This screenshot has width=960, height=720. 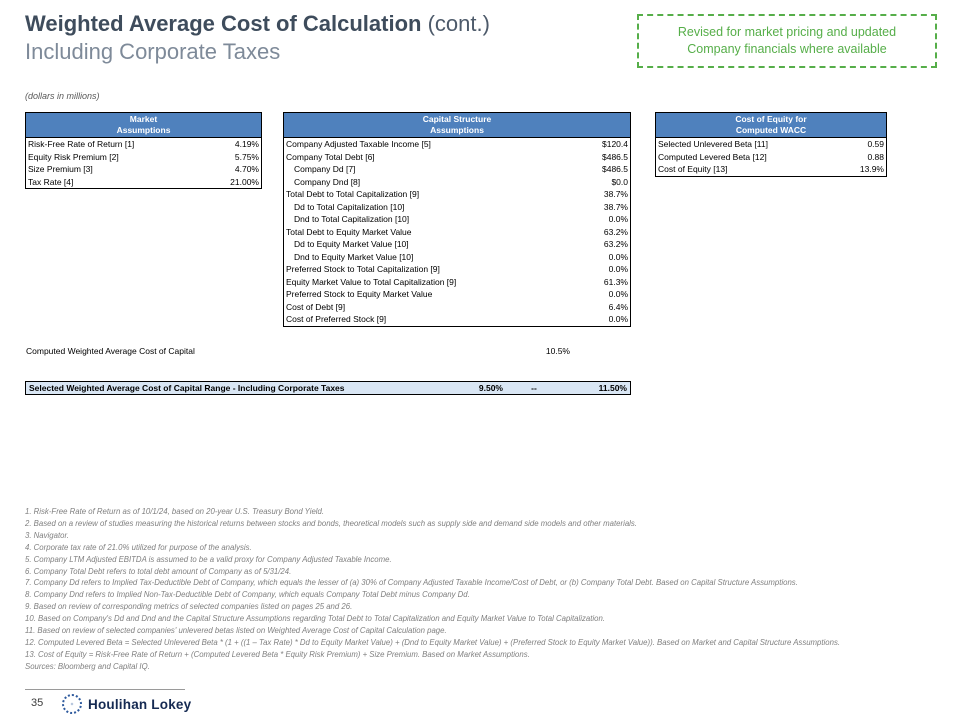 What do you see at coordinates (327, 181) in the screenshot?
I see `row-label: Company Dnd [8]` at bounding box center [327, 181].